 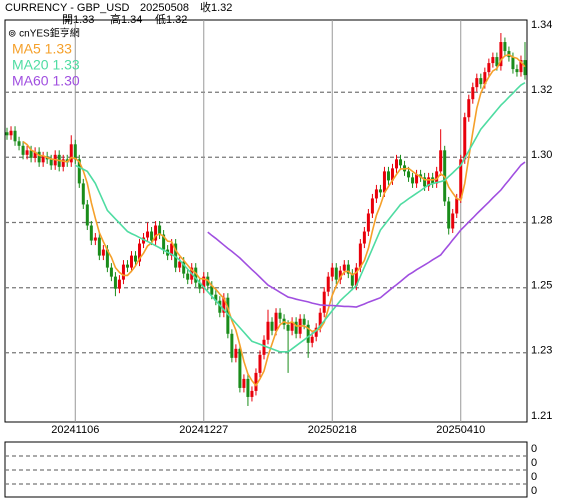 I want to click on x-tick-label: 20250218, so click(x=332, y=430).